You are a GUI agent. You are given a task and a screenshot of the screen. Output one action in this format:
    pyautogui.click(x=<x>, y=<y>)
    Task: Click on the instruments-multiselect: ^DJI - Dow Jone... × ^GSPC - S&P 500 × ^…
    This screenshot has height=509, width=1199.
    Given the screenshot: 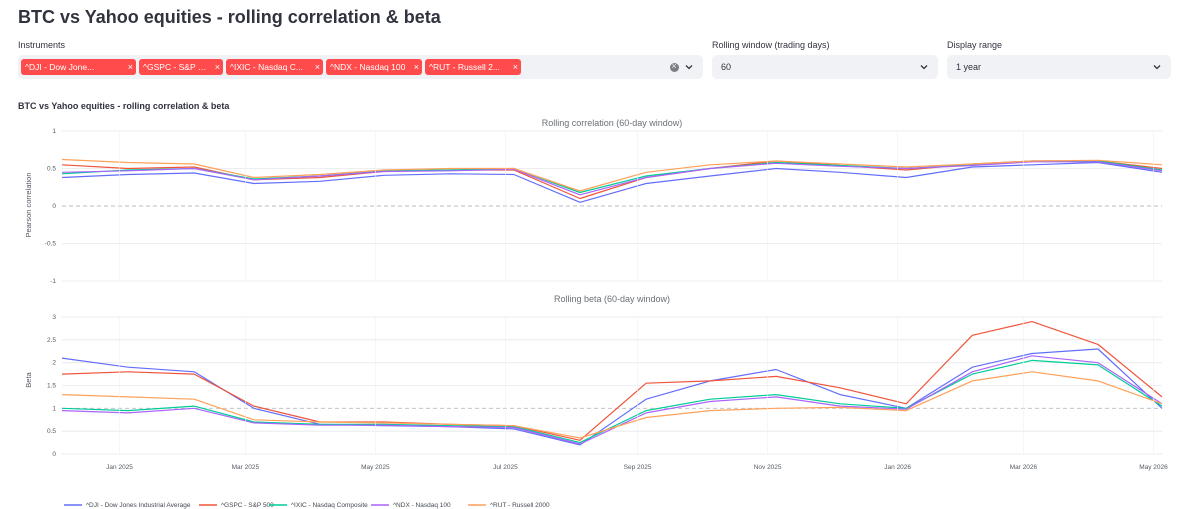 What is the action you would take?
    pyautogui.click(x=360, y=67)
    